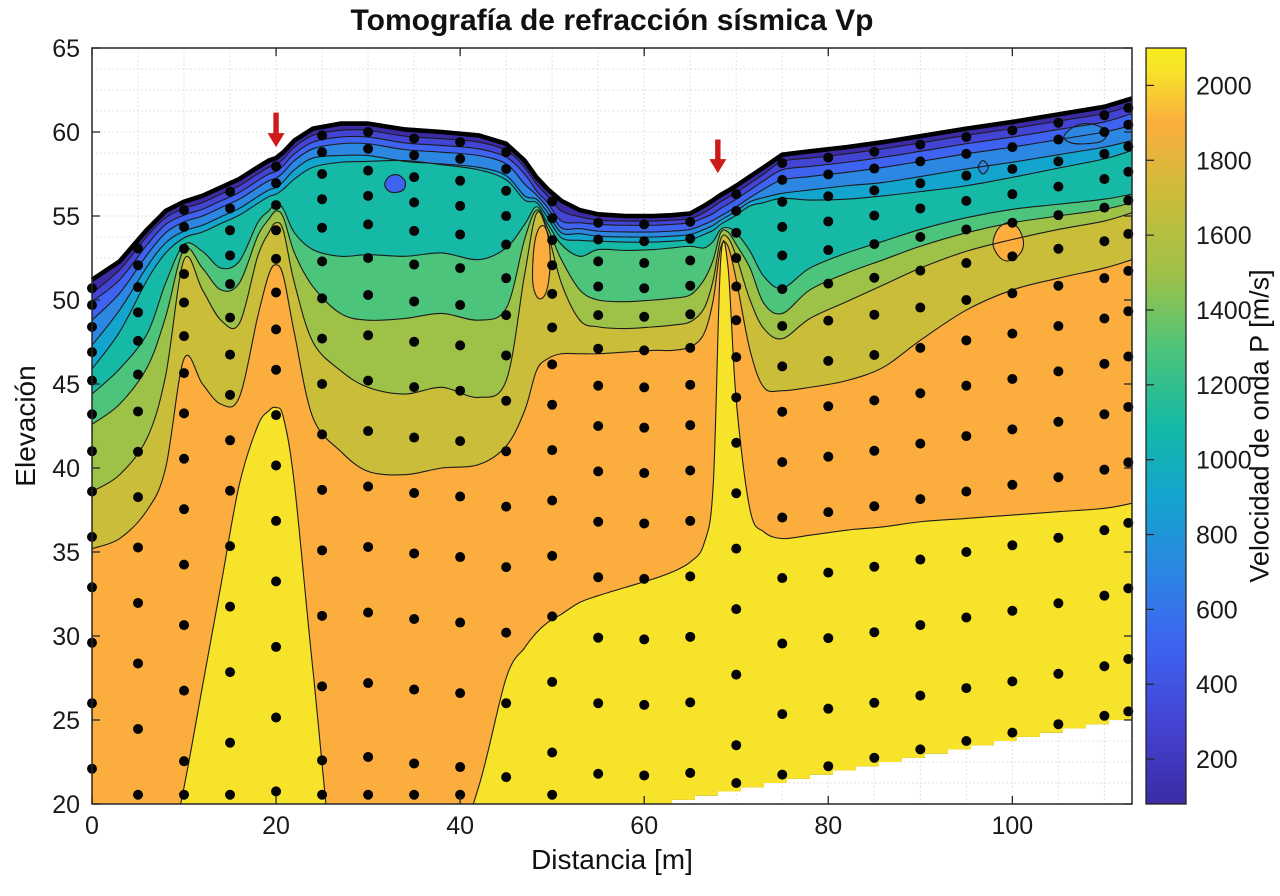  I want to click on colorbar-tick-label: 1200, so click(1224, 386).